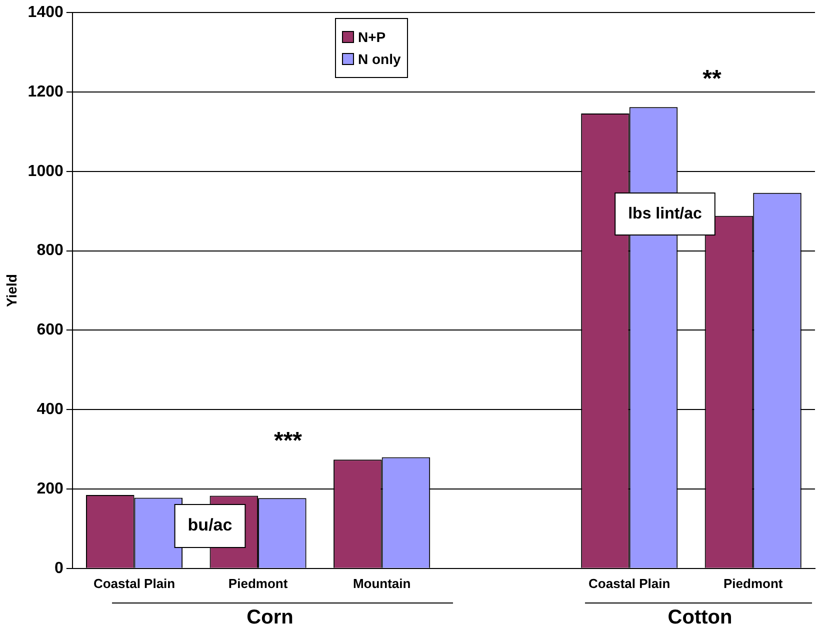 Image resolution: width=825 pixels, height=634 pixels. What do you see at coordinates (50, 489) in the screenshot?
I see `y-tick-label: 200` at bounding box center [50, 489].